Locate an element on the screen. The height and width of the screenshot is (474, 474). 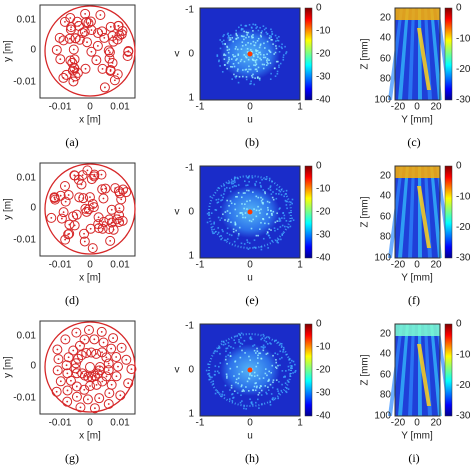
y-tick-label: 0.01 is located at coordinates (27, 336).